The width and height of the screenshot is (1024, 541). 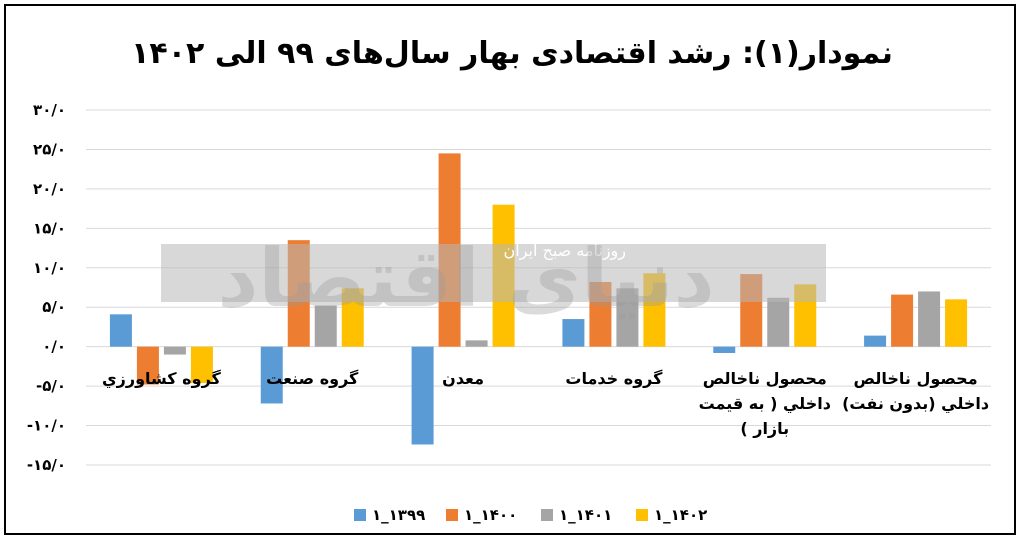 I want to click on y-tick-label: ۱۵/۰, so click(x=49, y=228).